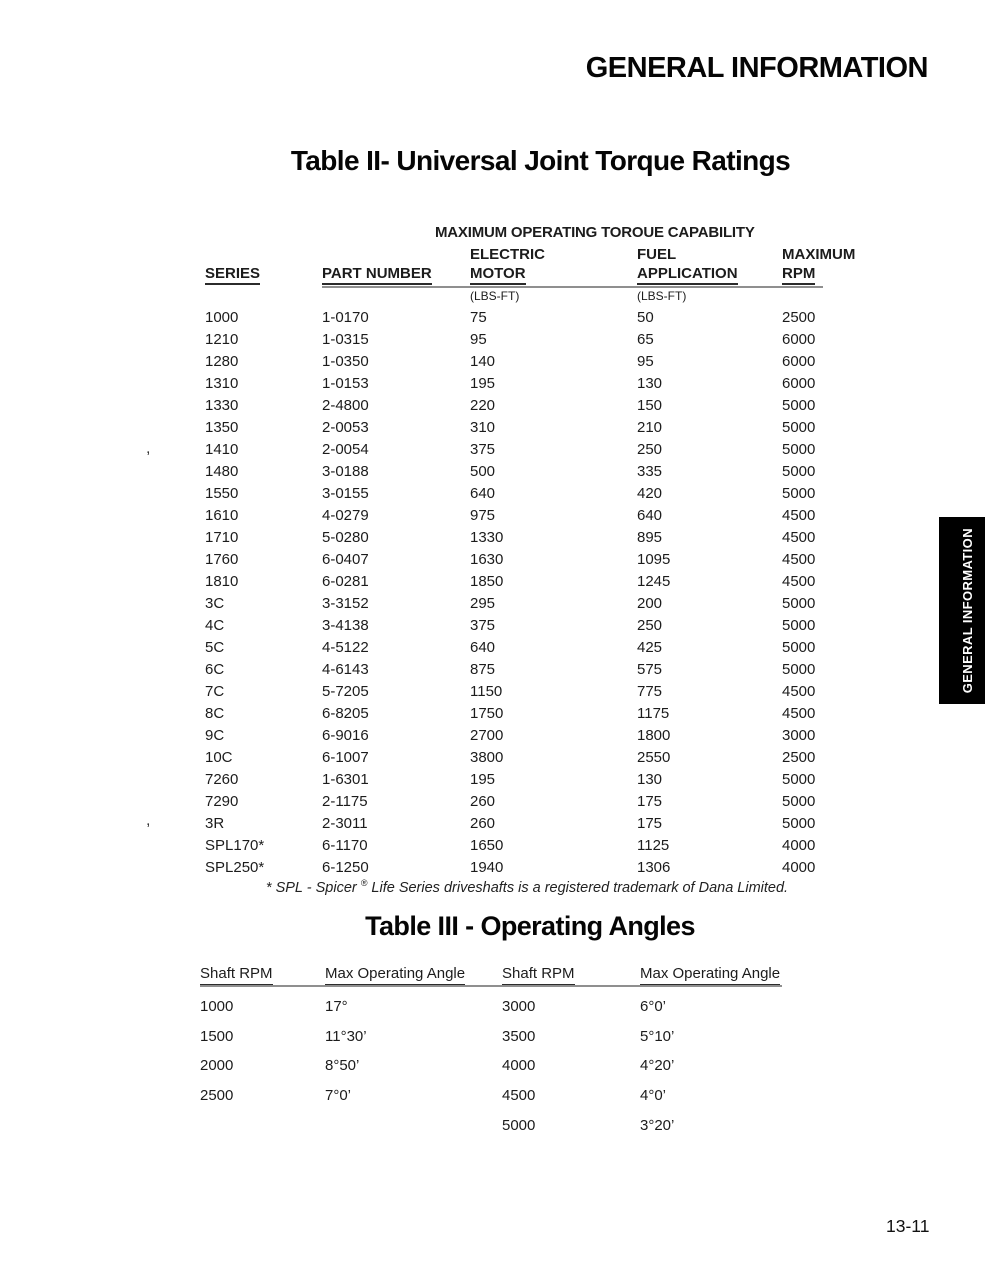 Image resolution: width=986 pixels, height=1280 pixels. I want to click on table-row: 1210 1-0315 95 65 6000, so click(538, 339).